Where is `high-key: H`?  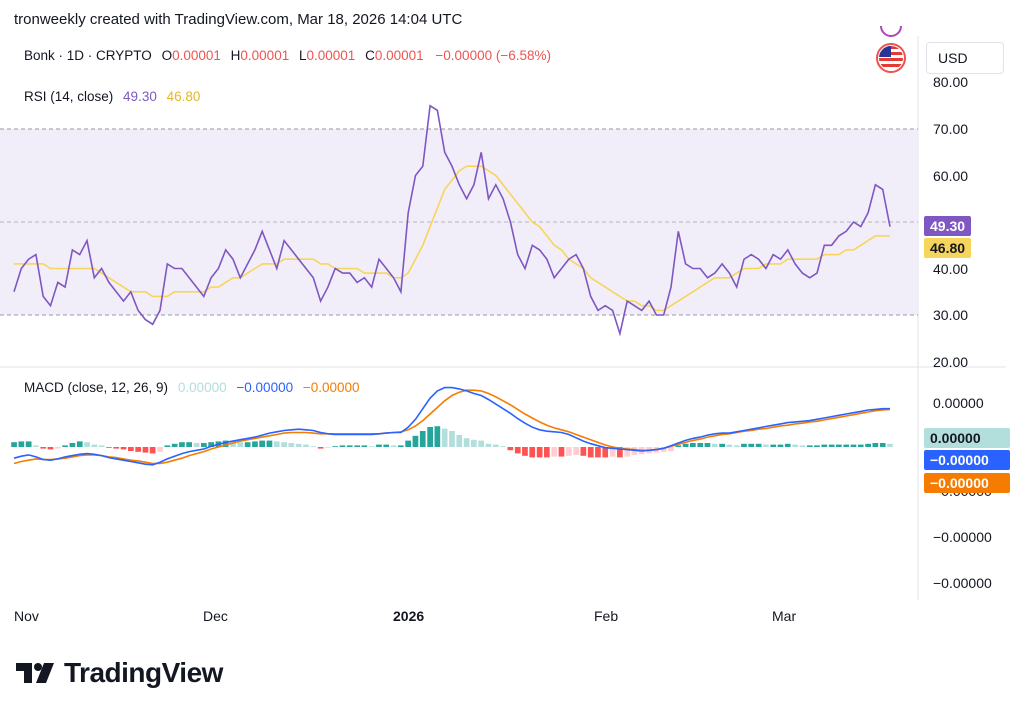
high-key: H is located at coordinates (235, 55).